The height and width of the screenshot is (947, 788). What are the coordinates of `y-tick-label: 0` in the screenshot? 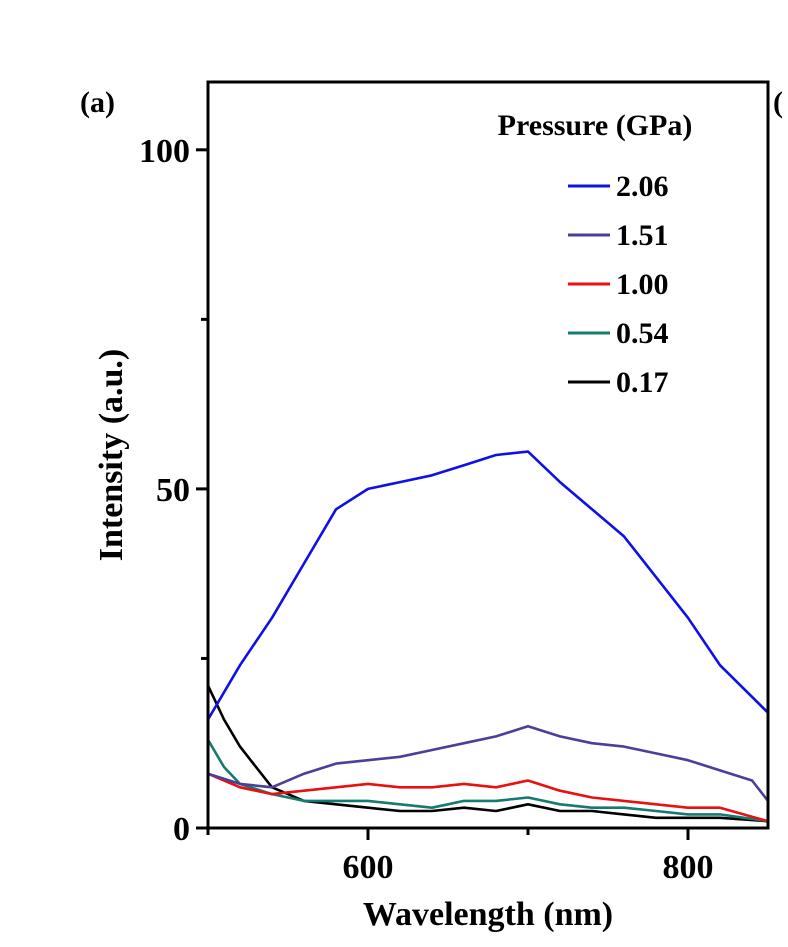 It's located at (181, 829).